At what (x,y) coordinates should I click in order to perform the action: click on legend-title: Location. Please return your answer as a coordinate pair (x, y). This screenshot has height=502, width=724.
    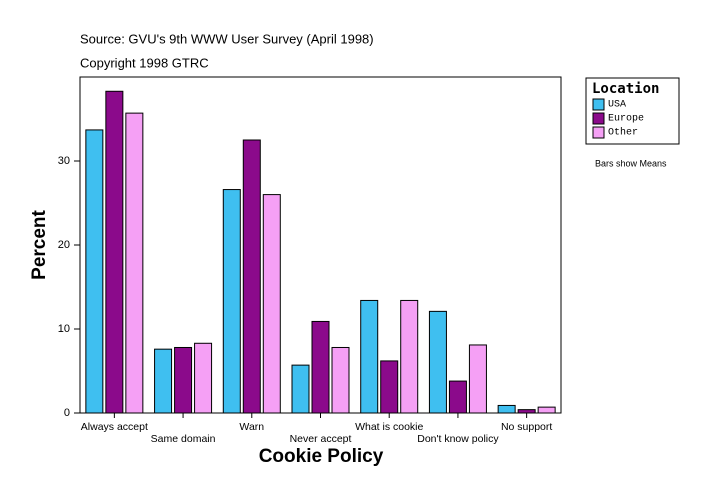
    Looking at the image, I should click on (625, 89).